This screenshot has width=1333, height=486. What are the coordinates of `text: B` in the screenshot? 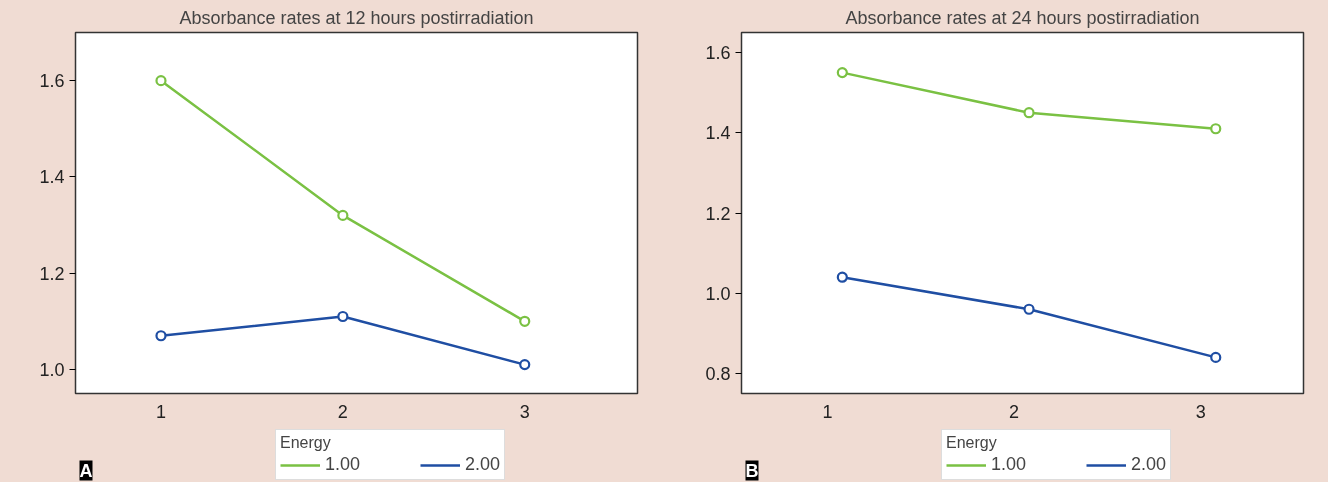 It's located at (752, 470).